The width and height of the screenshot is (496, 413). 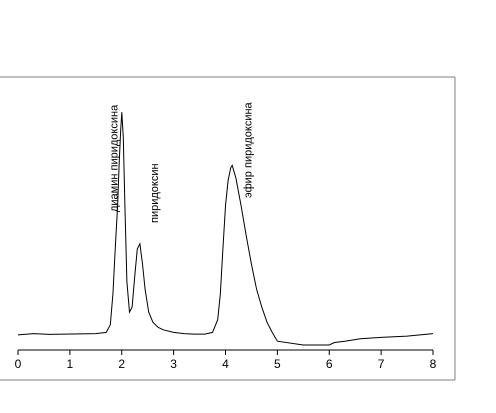 What do you see at coordinates (173, 364) in the screenshot?
I see `x-tick-label: 3` at bounding box center [173, 364].